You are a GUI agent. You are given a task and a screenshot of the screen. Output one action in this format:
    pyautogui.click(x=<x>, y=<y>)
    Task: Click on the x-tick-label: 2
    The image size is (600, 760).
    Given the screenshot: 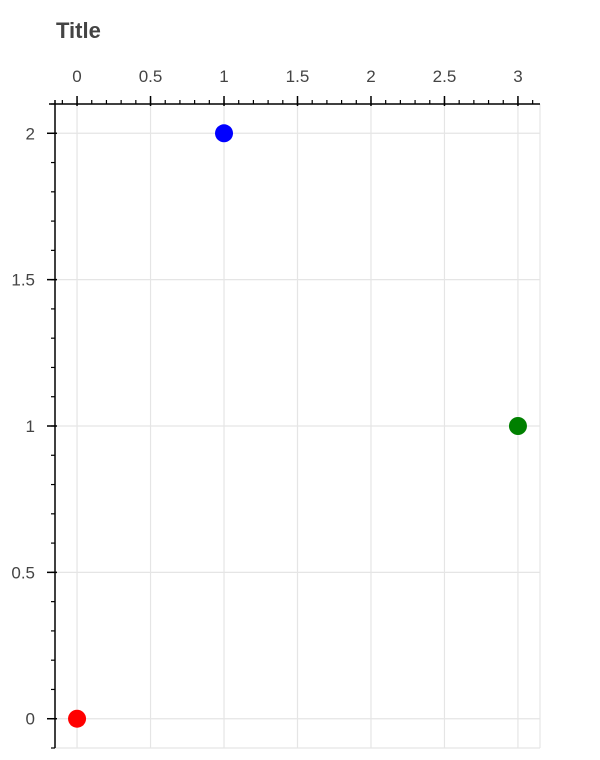 What is the action you would take?
    pyautogui.click(x=370, y=76)
    